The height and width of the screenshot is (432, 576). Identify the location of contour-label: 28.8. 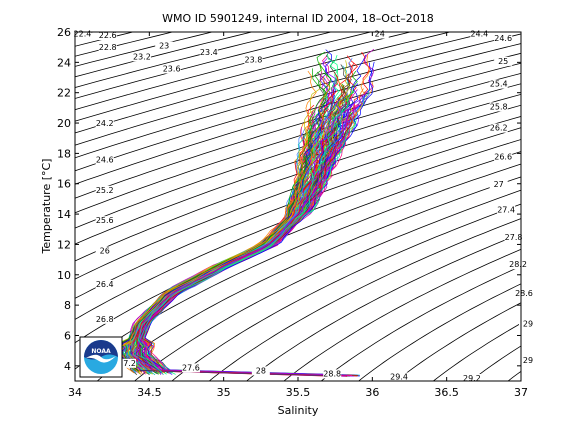
(332, 373).